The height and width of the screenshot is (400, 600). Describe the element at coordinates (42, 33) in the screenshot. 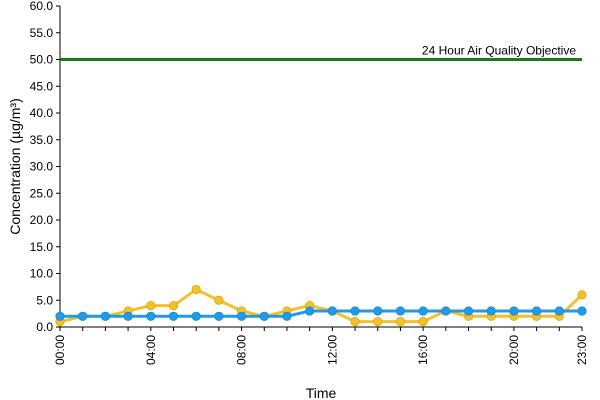

I see `y-tick-label: 55.0` at that location.